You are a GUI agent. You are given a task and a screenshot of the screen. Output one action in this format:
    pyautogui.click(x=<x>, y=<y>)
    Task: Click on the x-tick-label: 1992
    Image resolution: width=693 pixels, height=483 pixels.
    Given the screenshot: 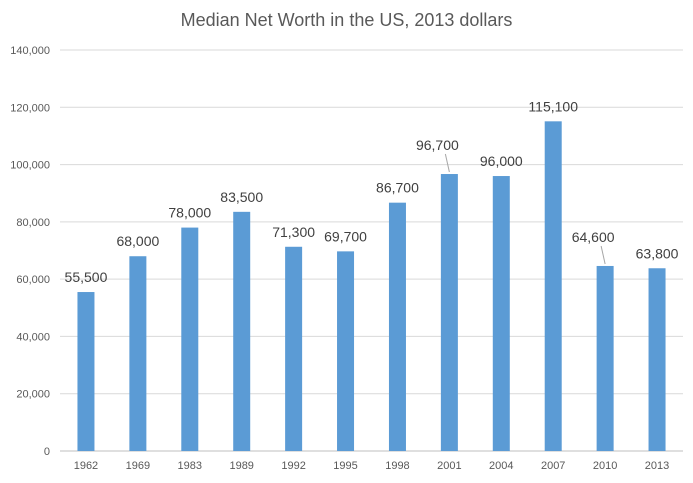 What is the action you would take?
    pyautogui.click(x=293, y=466)
    